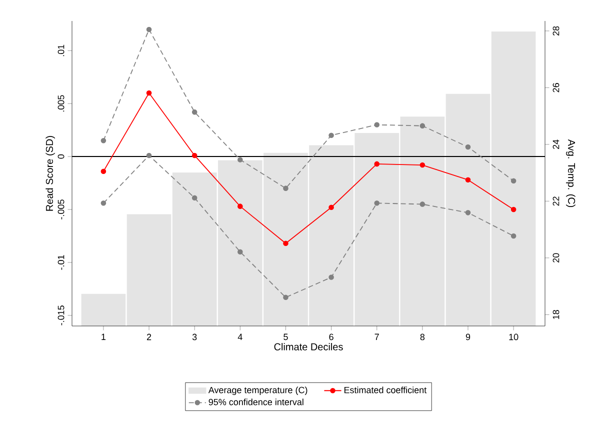 Image resolution: width=613 pixels, height=447 pixels. Describe the element at coordinates (61, 316) in the screenshot. I see `y-tick-label: -.015` at that location.